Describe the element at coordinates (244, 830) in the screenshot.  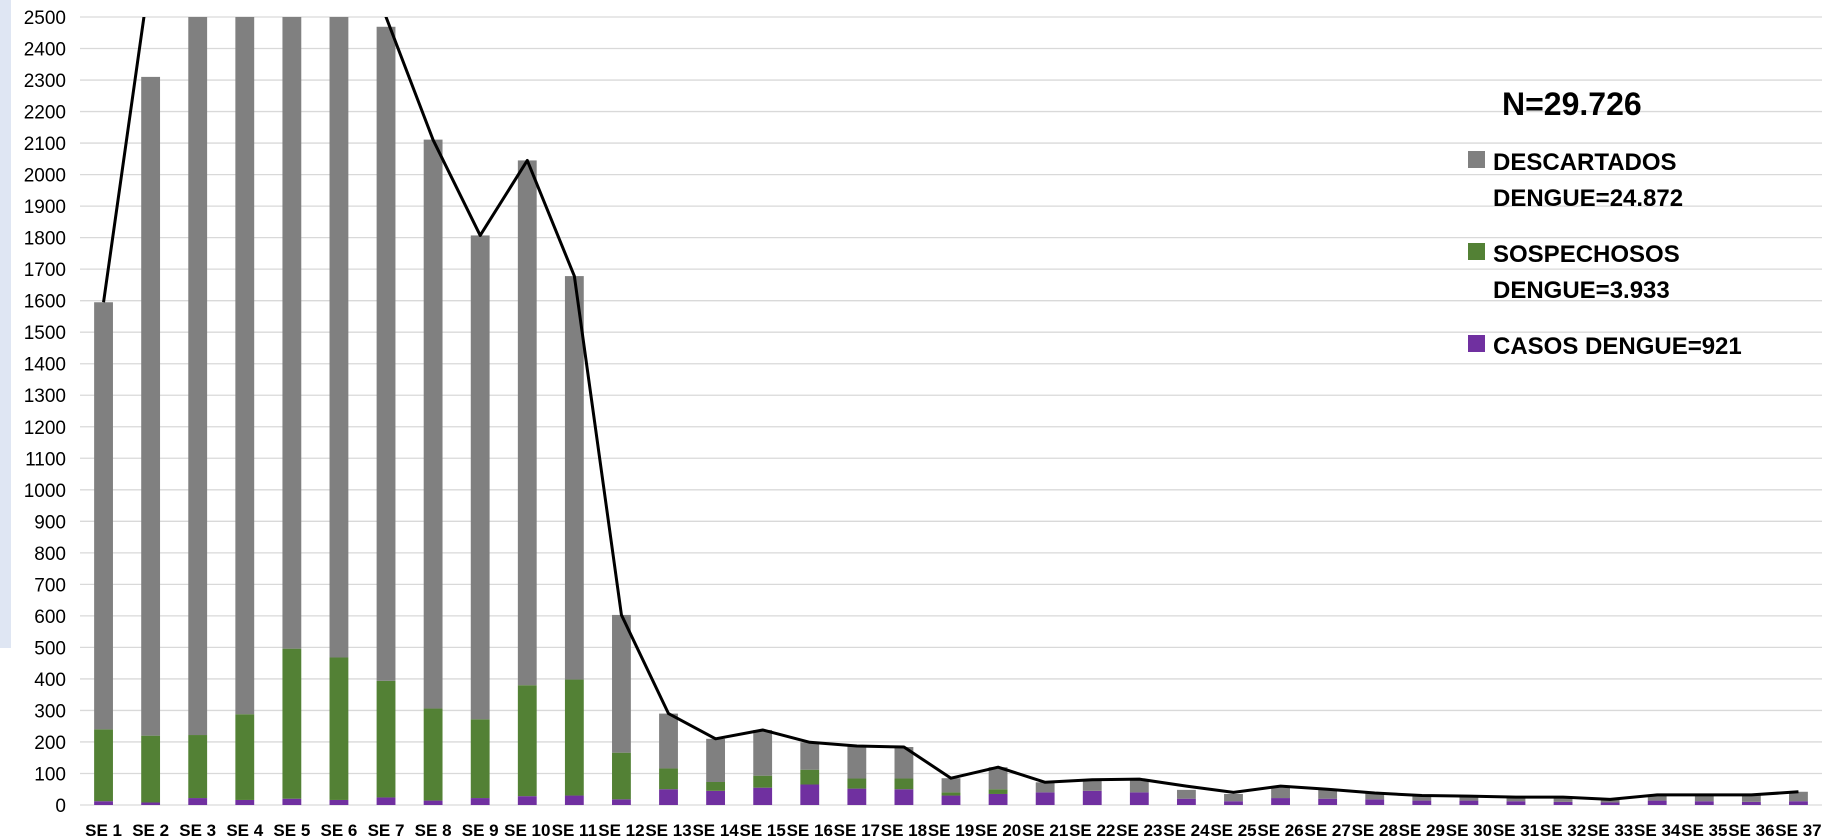
I see `x-tick-label: SE 4` at that location.